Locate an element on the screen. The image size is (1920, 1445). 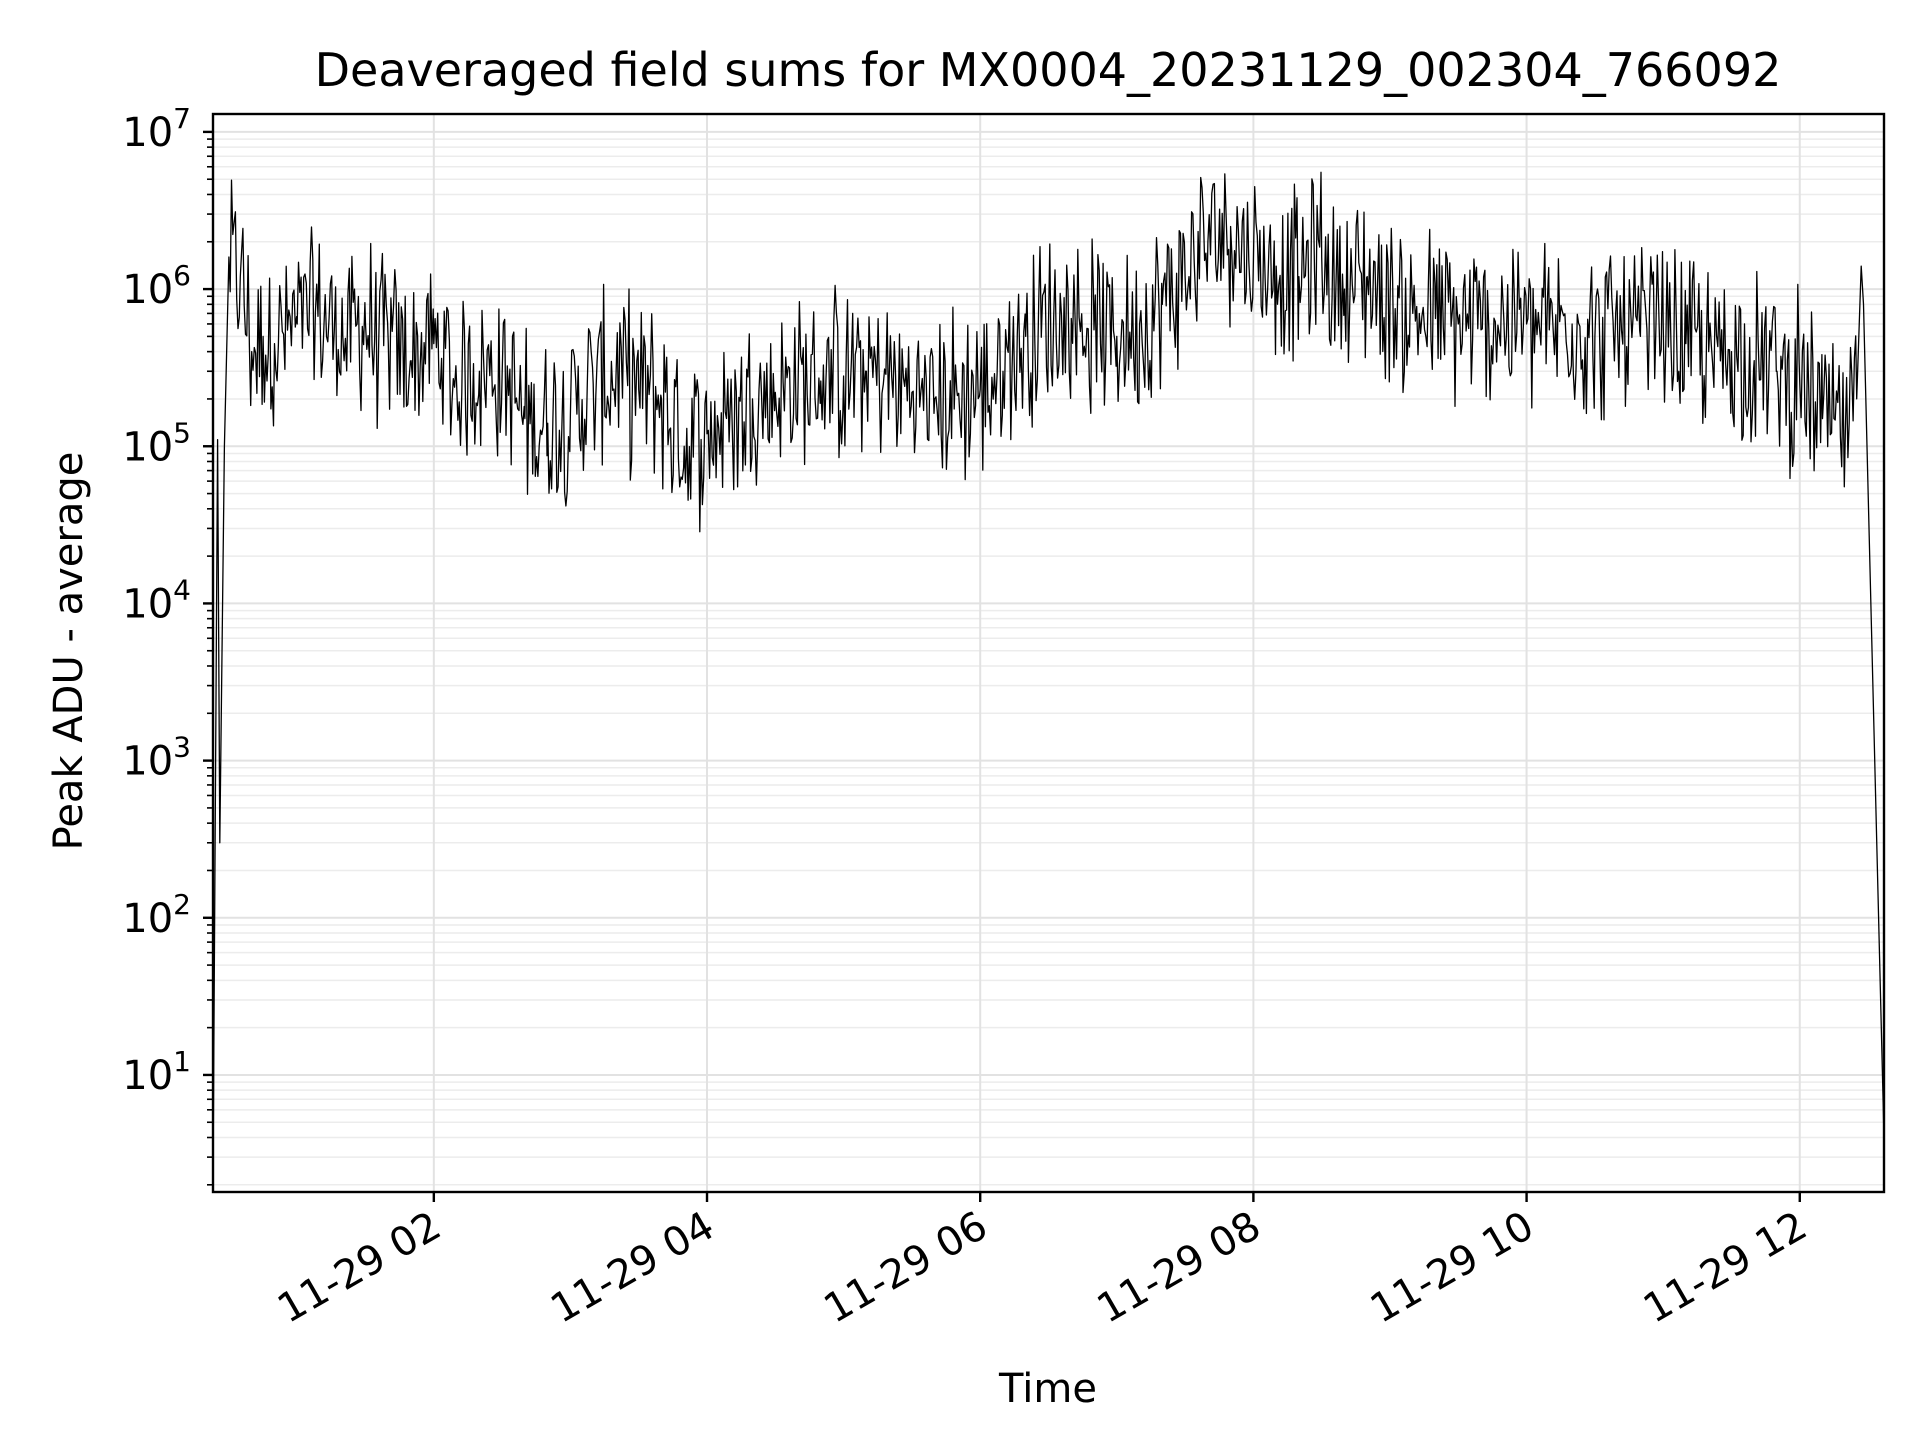
x-tick-label: 11-29 02 is located at coordinates (359, 1268).